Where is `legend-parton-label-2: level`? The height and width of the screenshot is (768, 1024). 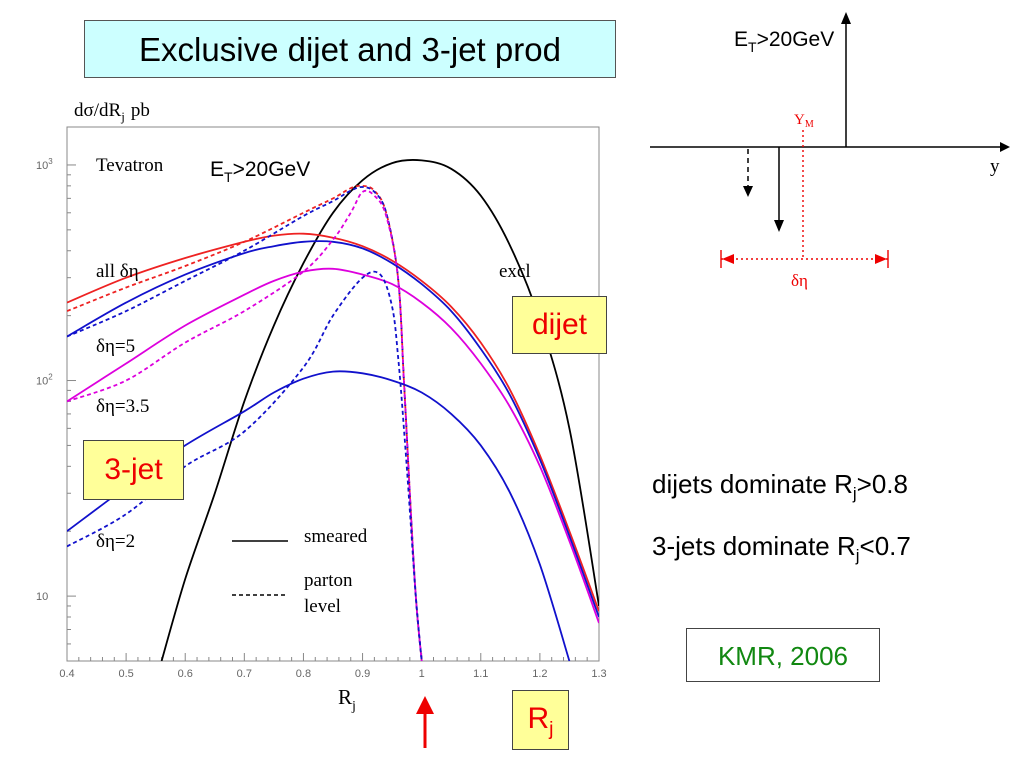
legend-parton-label-2: level is located at coordinates (322, 606).